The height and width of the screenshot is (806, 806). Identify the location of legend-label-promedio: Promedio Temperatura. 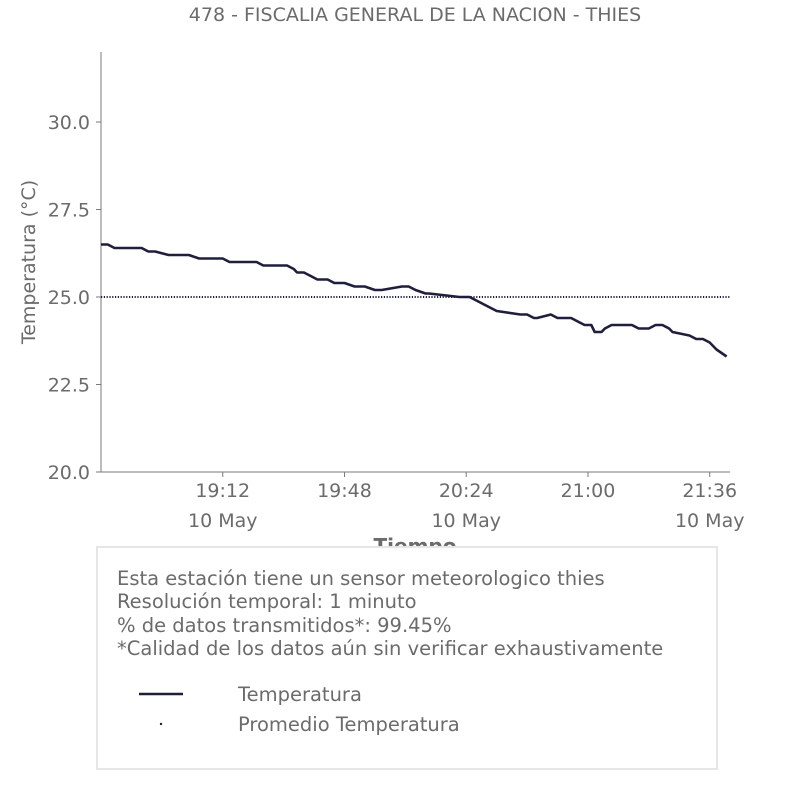
(349, 724).